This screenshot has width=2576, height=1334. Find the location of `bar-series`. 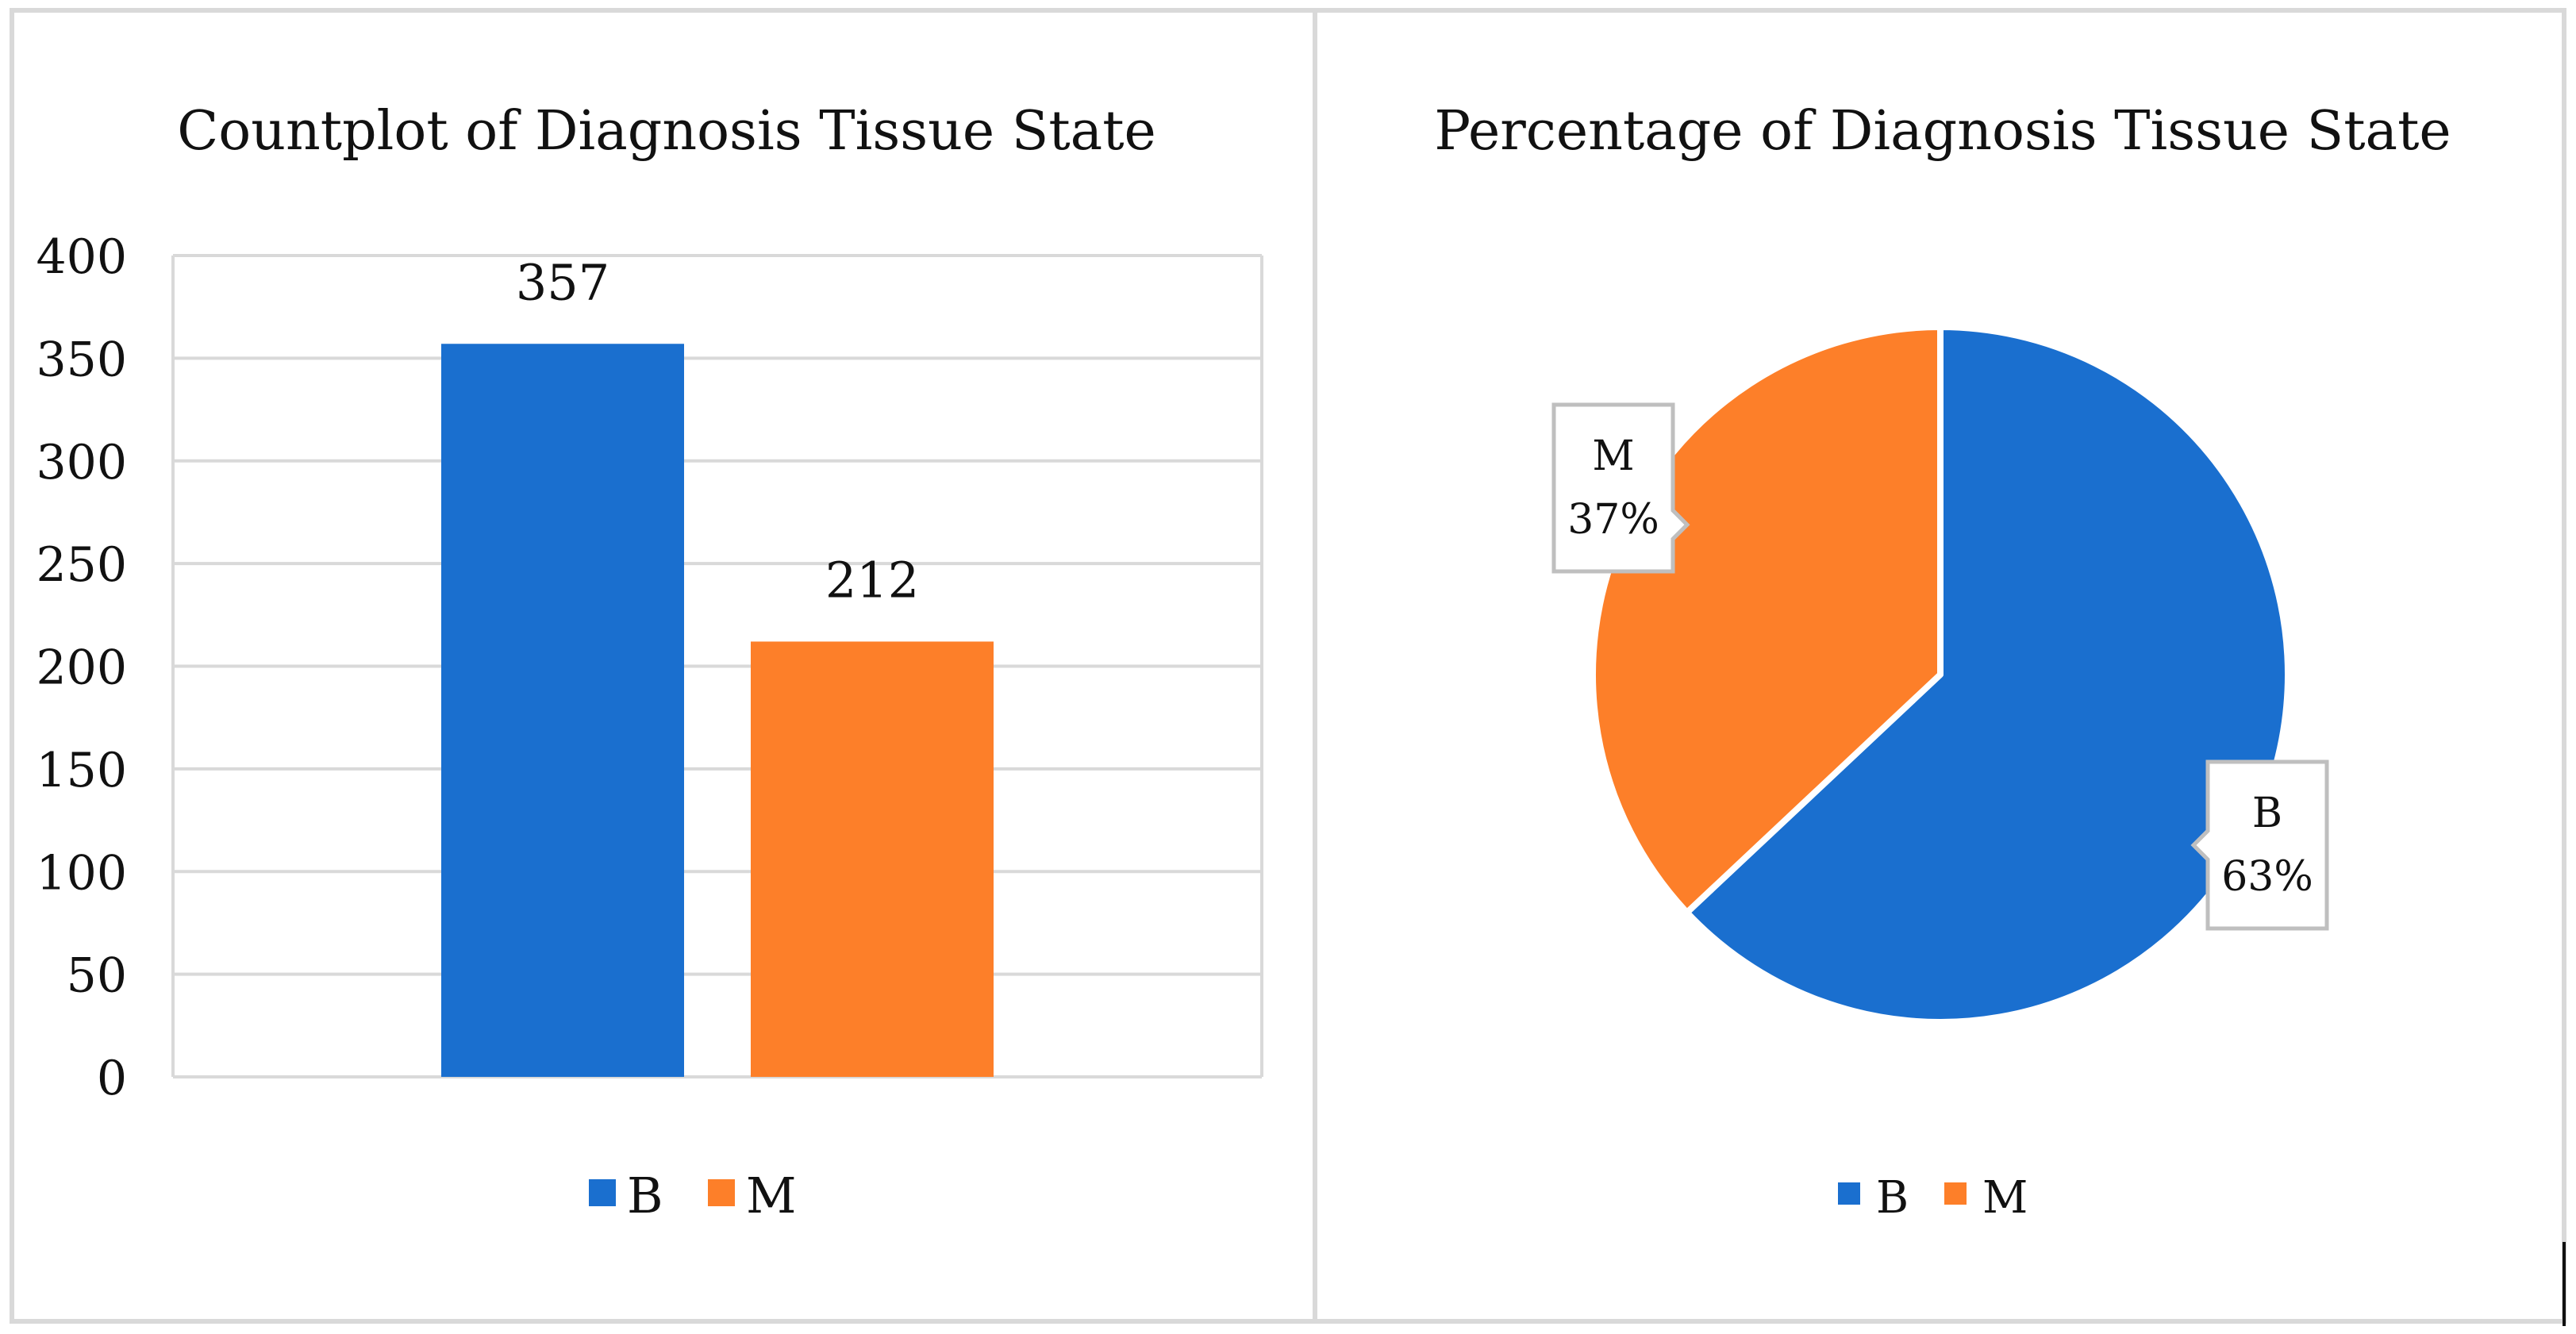

bar-series is located at coordinates (717, 710).